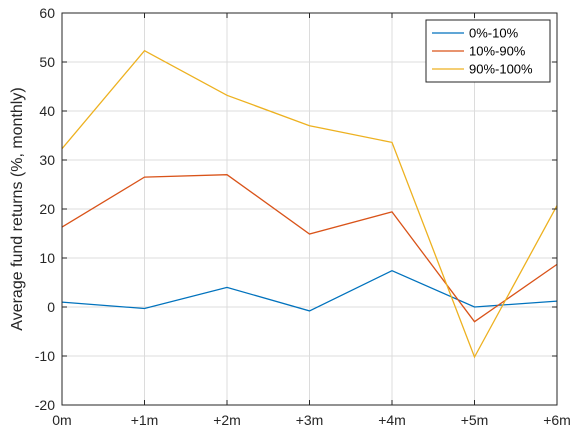  I want to click on legend-label: 90%-100%, so click(501, 69).